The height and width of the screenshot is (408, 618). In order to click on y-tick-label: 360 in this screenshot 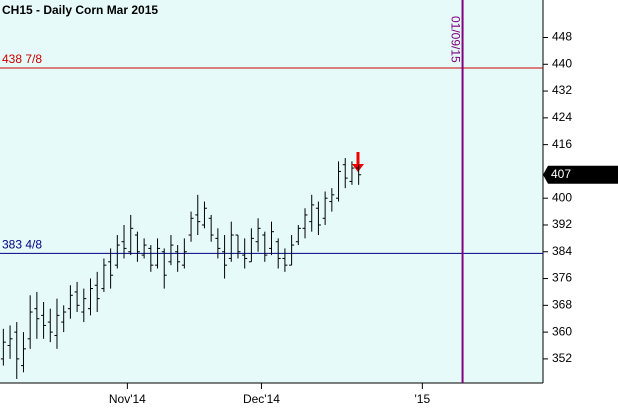, I will do `click(562, 331)`.